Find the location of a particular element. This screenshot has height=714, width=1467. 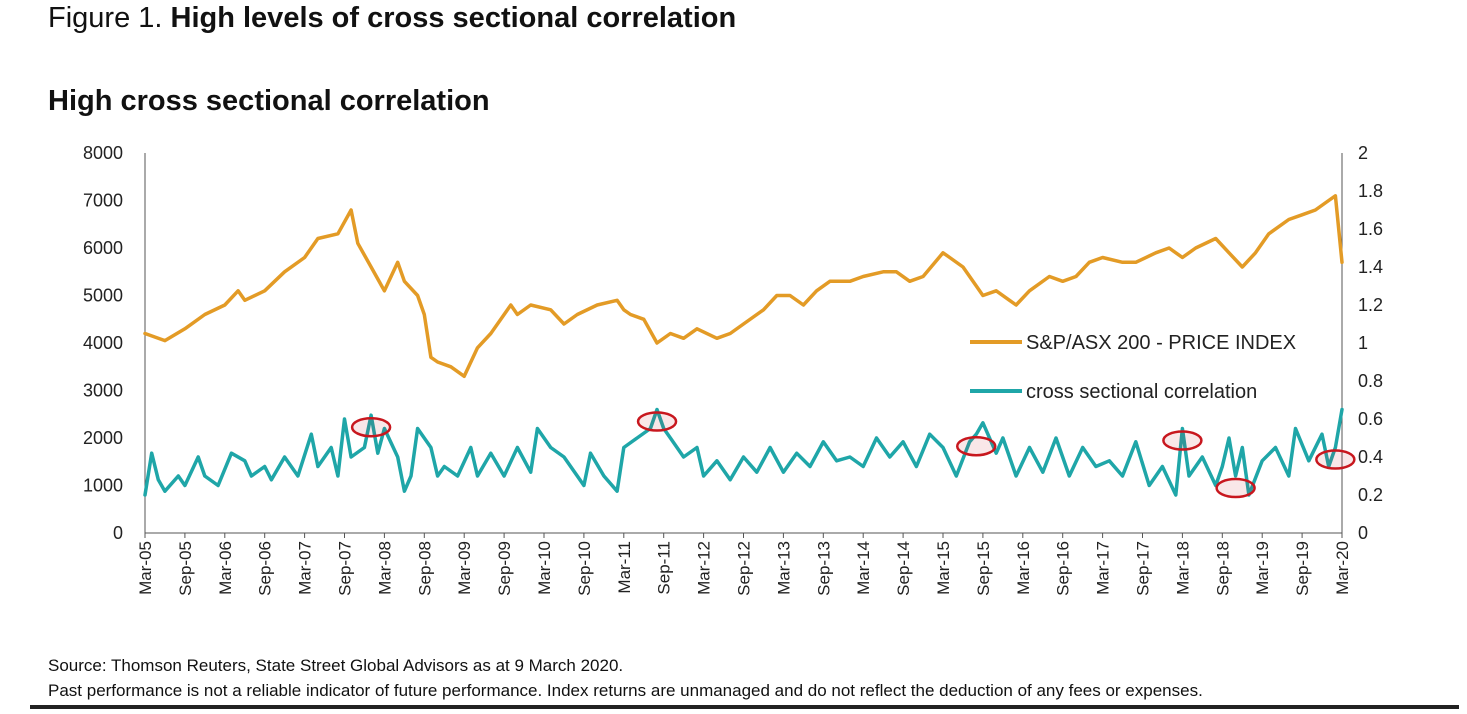

x-axis-tick-label: Mar-09 is located at coordinates (464, 568).